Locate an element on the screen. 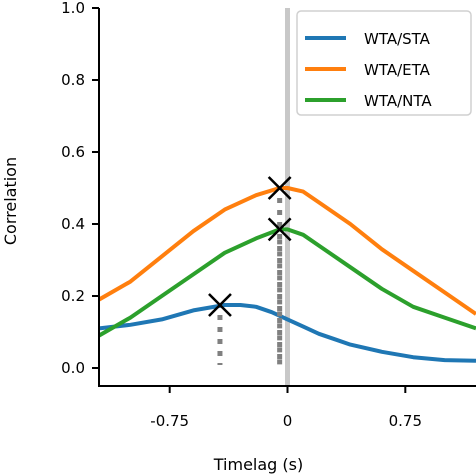  legend: WTA/STA WTA/ETA WTA/NTA is located at coordinates (384, 63).